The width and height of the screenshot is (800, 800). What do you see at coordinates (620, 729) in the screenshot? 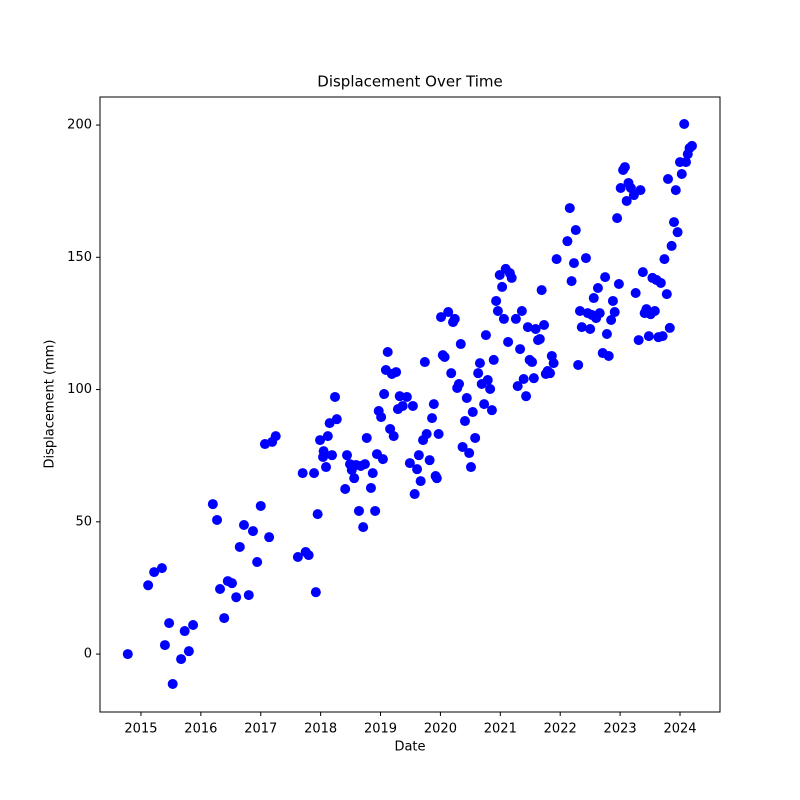
I see `x-tick-label: 2023` at bounding box center [620, 729].